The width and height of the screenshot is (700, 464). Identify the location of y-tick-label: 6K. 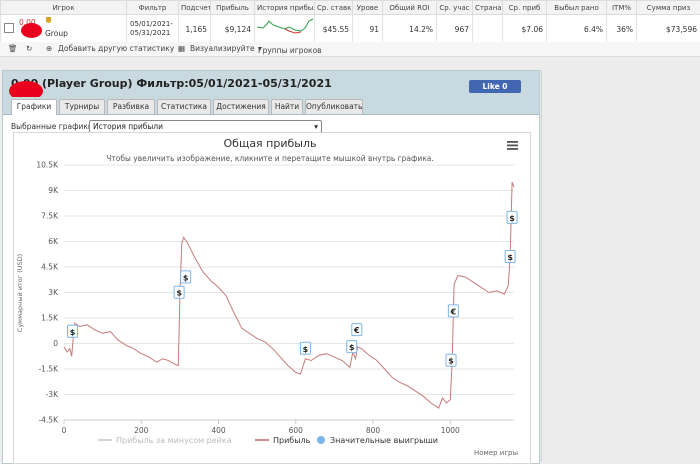
(53, 241).